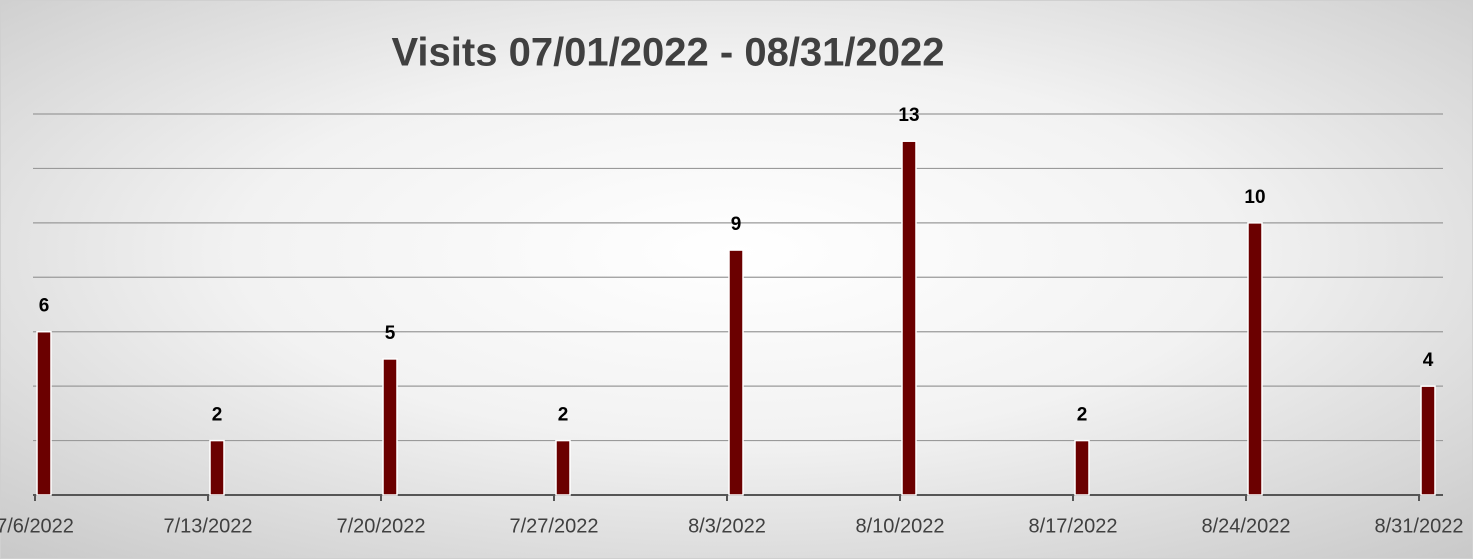  I want to click on x-tick-label: 8/10/2022, so click(900, 526).